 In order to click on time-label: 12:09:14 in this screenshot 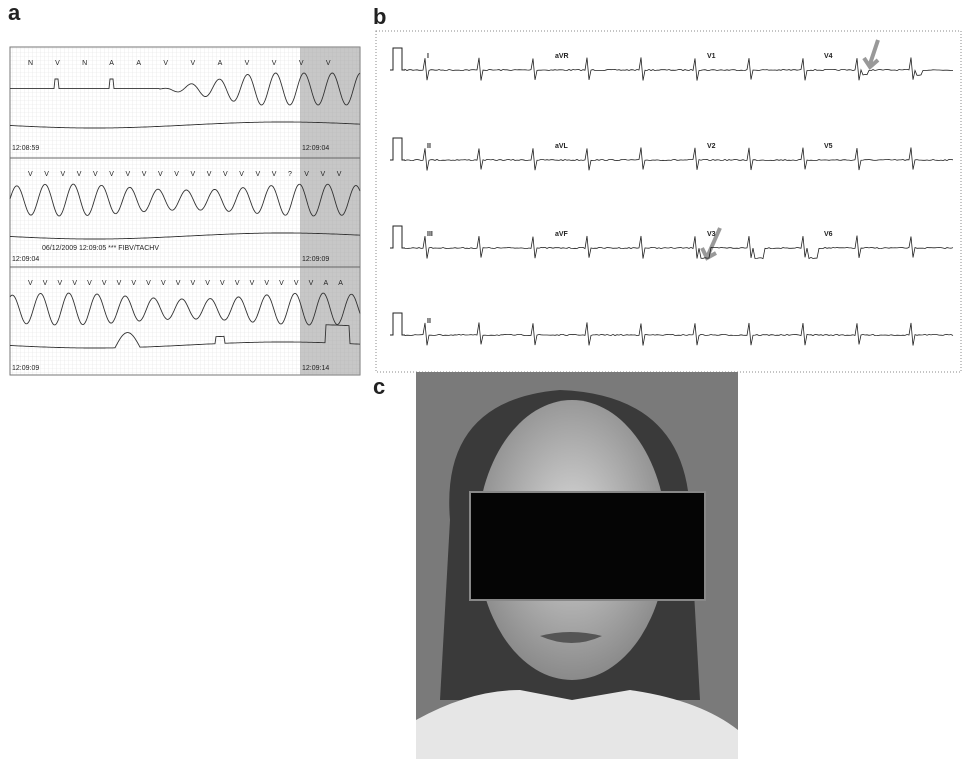, I will do `click(315, 368)`.